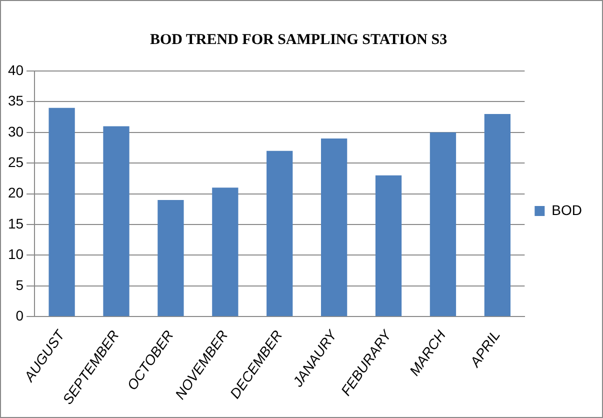 The width and height of the screenshot is (603, 418). I want to click on y-tick-label: 20, so click(16, 192).